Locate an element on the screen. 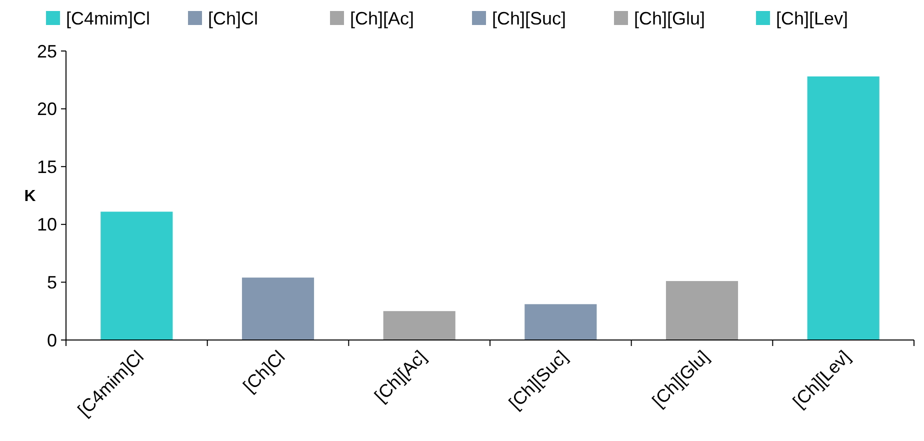 The height and width of the screenshot is (441, 924). y-tick-label: 10 is located at coordinates (46, 224).